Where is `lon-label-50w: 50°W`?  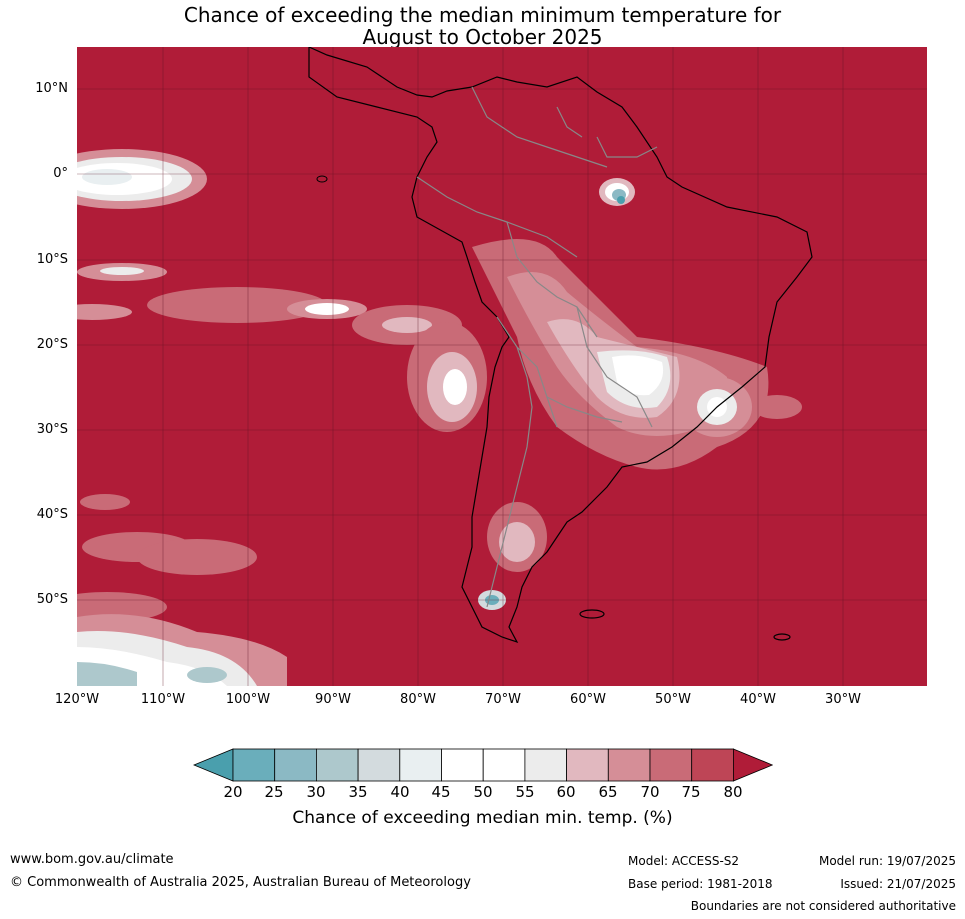
lon-label-50w: 50°W is located at coordinates (673, 699).